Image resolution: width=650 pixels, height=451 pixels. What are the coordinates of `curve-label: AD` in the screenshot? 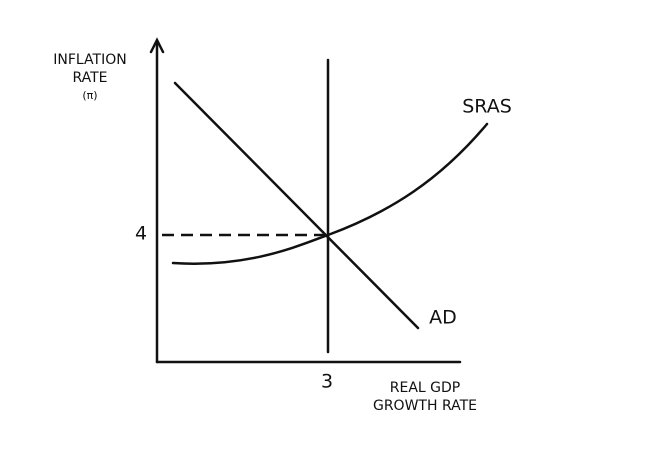 It's located at (443, 318).